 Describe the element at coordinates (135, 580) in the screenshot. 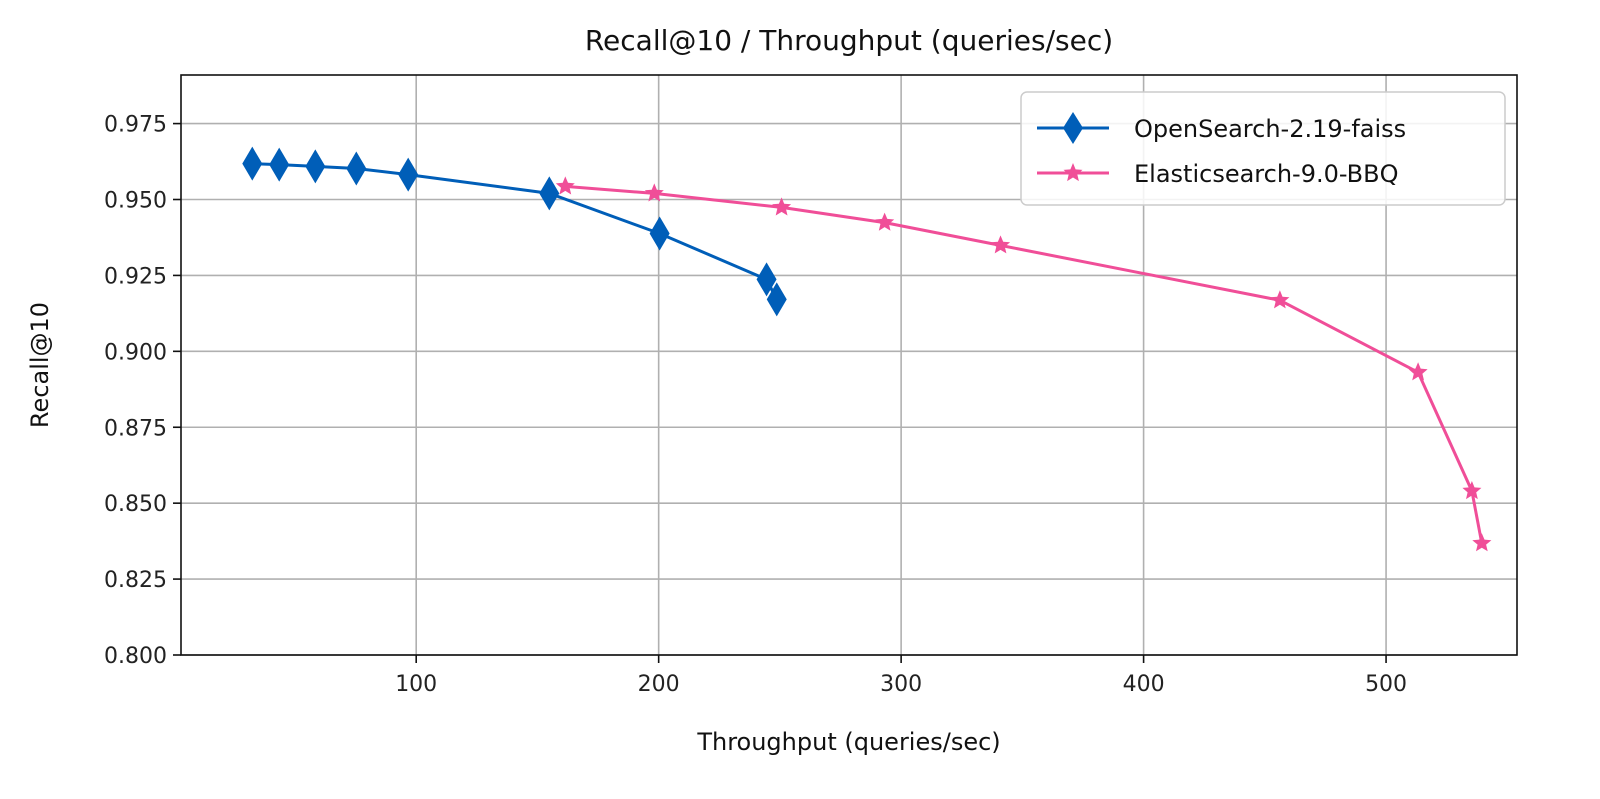

I see `y-tick-label: 0.825` at that location.